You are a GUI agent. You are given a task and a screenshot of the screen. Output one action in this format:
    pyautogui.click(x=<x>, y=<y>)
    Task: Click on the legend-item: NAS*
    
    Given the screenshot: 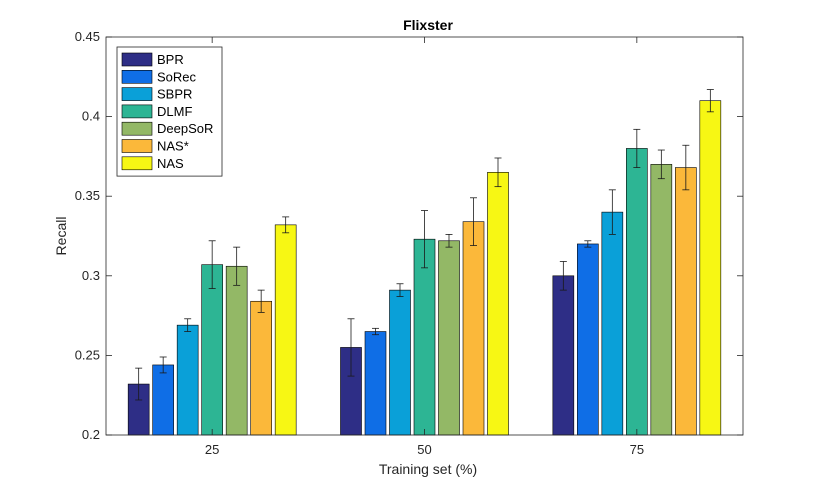 What is the action you would take?
    pyautogui.click(x=155, y=146)
    